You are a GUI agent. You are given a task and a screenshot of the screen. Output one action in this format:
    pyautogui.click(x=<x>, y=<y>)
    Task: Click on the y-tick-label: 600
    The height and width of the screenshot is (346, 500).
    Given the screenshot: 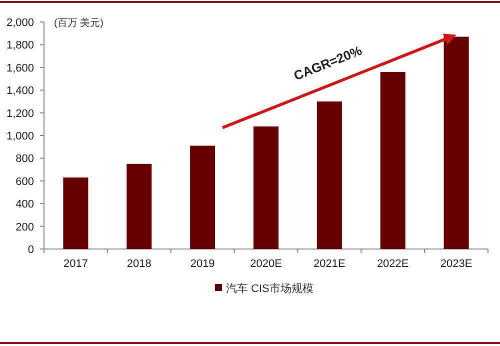 What is the action you would take?
    pyautogui.click(x=25, y=182)
    